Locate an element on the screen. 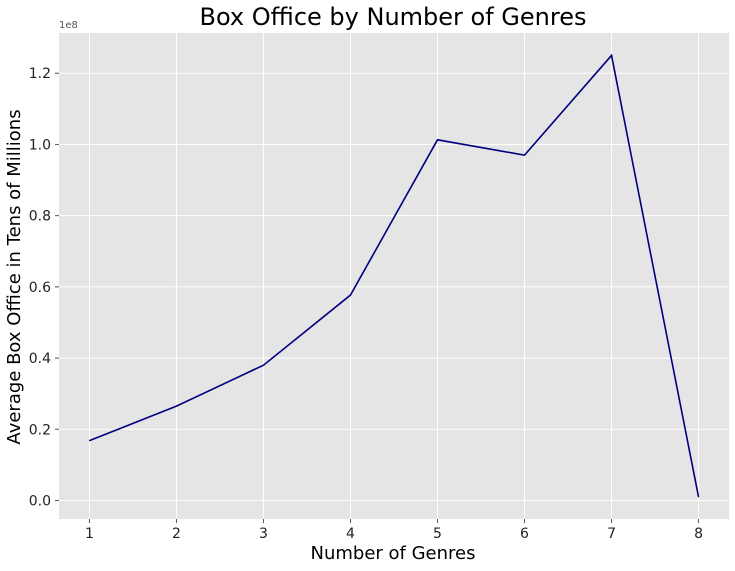 This screenshot has width=735, height=571. y-tick-label: 1.0 is located at coordinates (40, 145).